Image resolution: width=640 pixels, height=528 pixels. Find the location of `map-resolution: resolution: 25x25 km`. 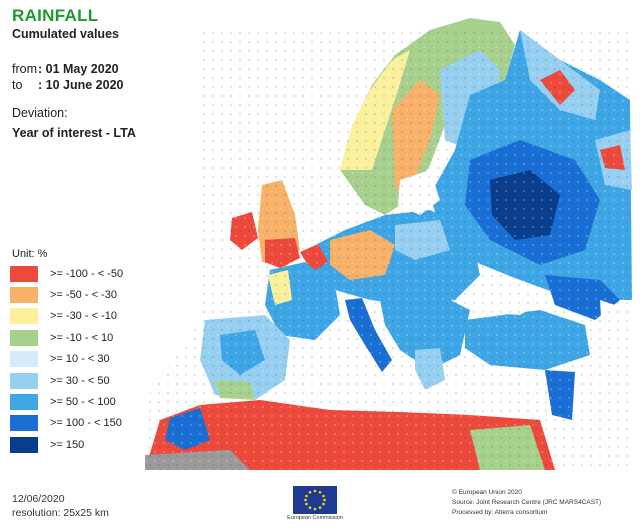

map-resolution: resolution: 25x25 km is located at coordinates (60, 513).